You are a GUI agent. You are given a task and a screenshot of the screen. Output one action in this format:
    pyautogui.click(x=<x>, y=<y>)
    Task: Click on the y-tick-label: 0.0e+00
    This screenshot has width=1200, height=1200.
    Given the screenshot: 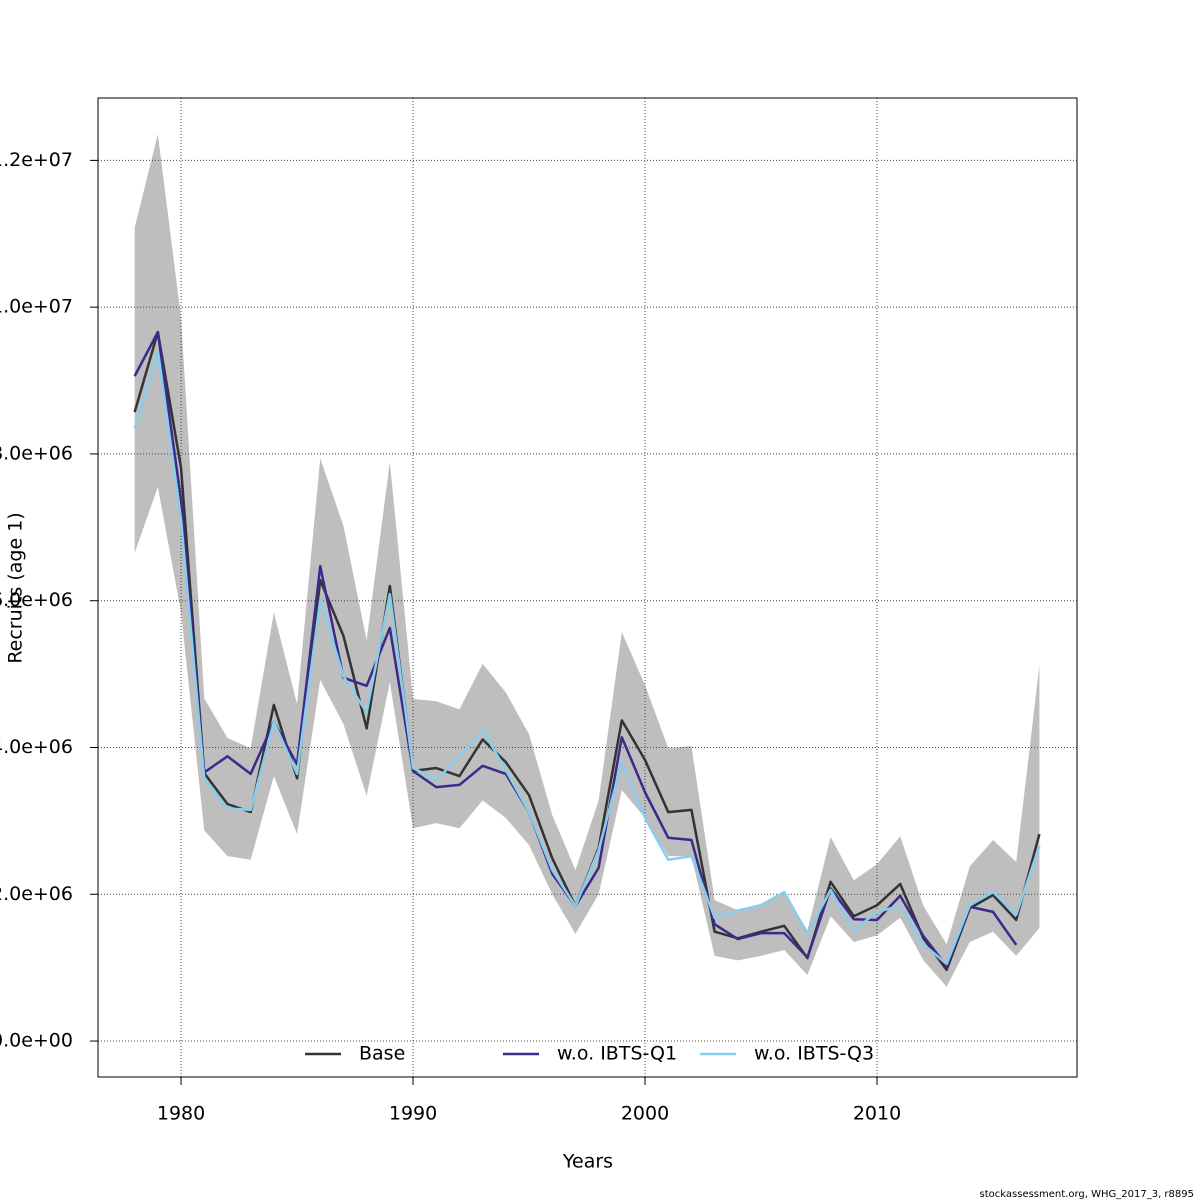 What is the action you would take?
    pyautogui.click(x=36, y=1041)
    